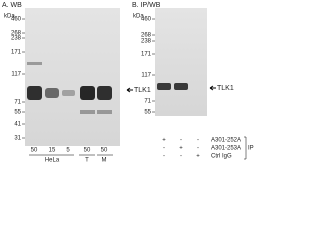 This screenshot has height=240, width=320. I want to click on lane-label: 5, so click(68, 151).